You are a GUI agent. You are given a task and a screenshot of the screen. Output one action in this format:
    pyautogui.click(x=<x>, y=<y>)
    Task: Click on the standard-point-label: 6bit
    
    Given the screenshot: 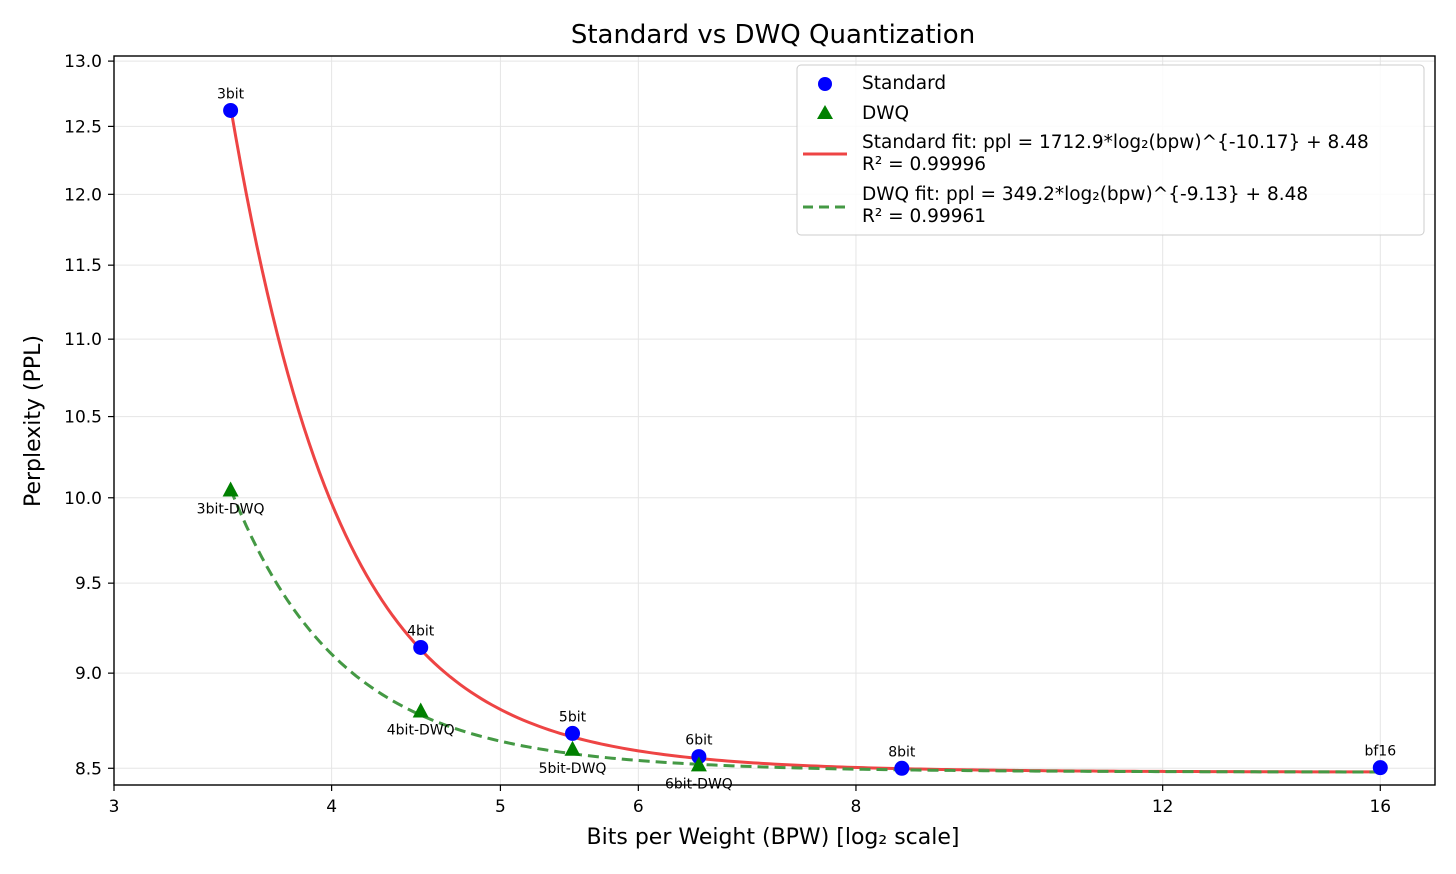 What is the action you would take?
    pyautogui.click(x=699, y=741)
    